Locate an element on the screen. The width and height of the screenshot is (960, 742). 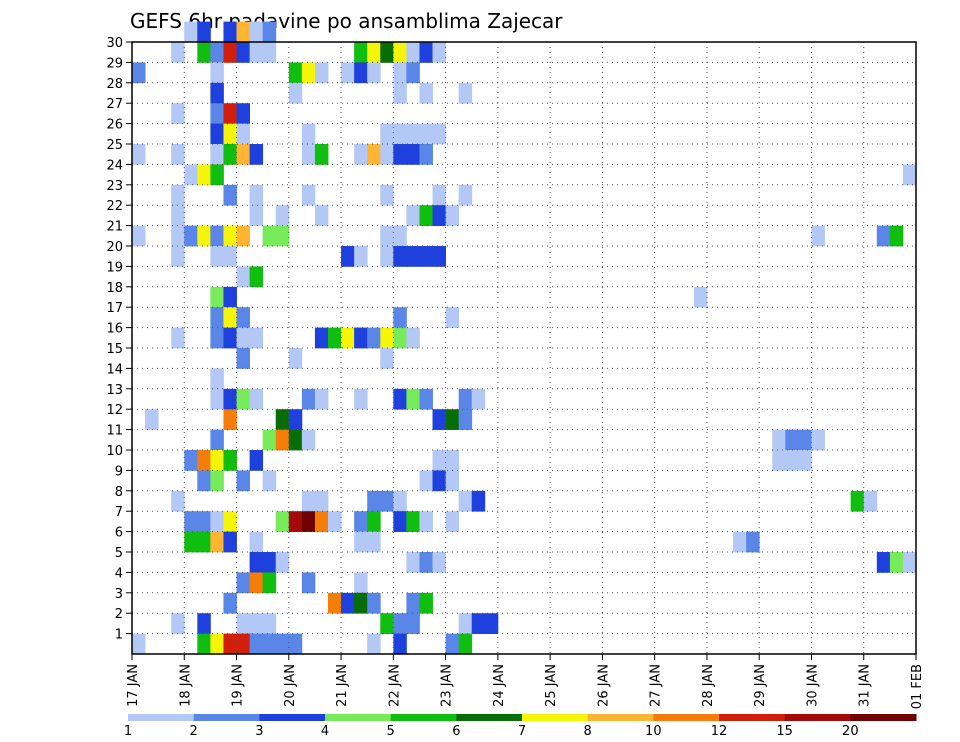
x-tick-label: 21 JAN is located at coordinates (342, 685).